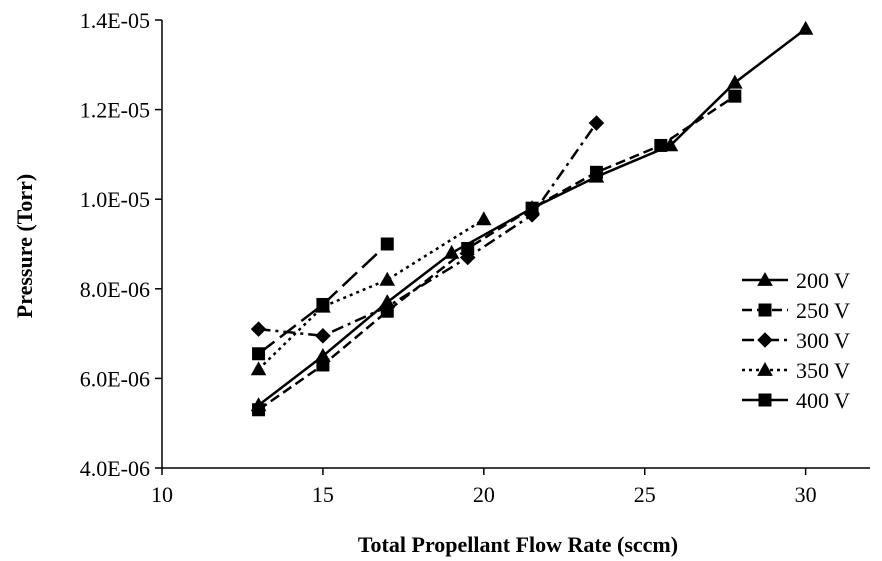  I want to click on y-tick-label: 6.0E-06, so click(115, 378).